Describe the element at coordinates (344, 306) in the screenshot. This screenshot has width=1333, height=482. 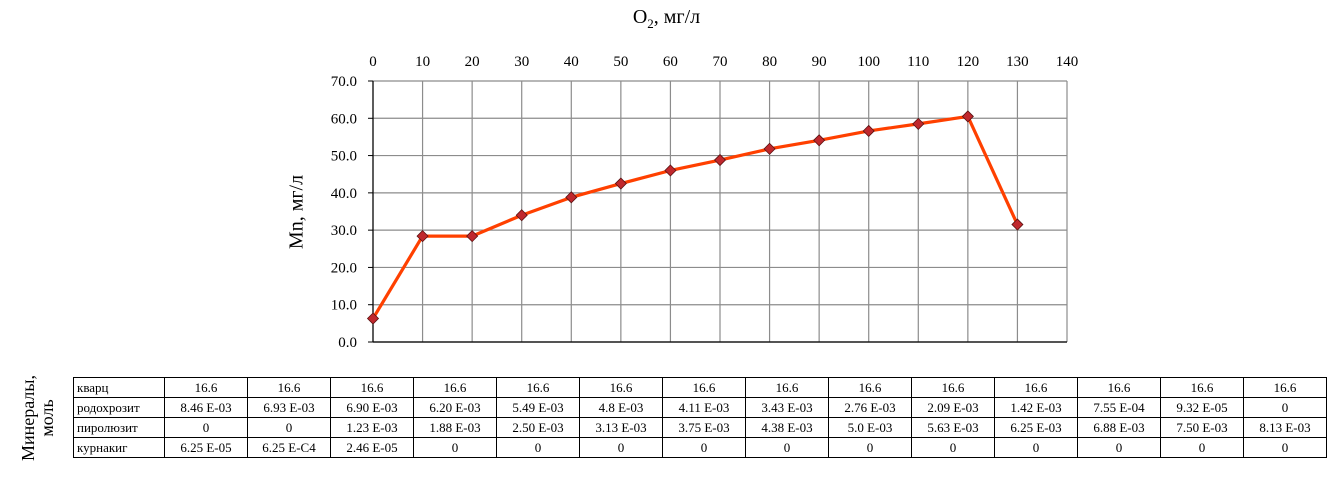
I see `y-tick-label: 10.0` at that location.